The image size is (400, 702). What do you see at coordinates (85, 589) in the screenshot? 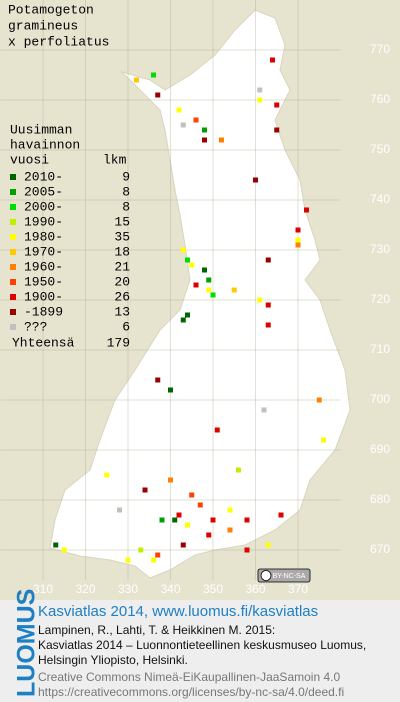
I see `x-tick-label: 320` at bounding box center [85, 589].